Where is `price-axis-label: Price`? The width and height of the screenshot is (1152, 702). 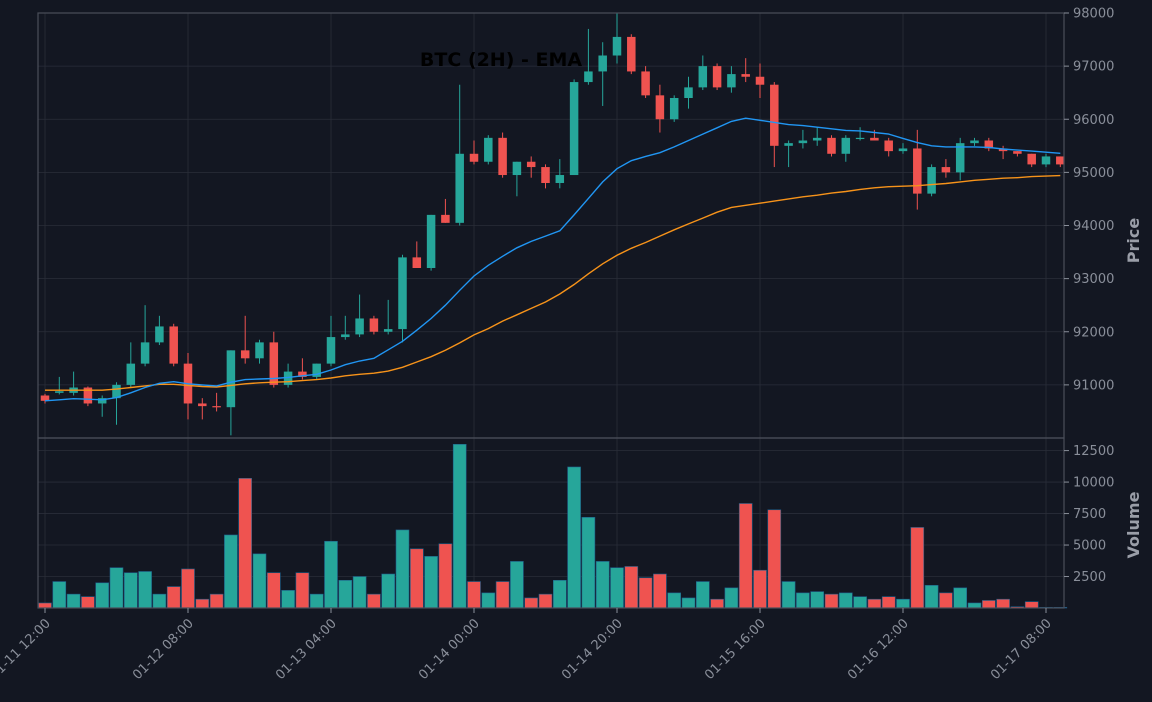
price-axis-label: Price is located at coordinates (1133, 241).